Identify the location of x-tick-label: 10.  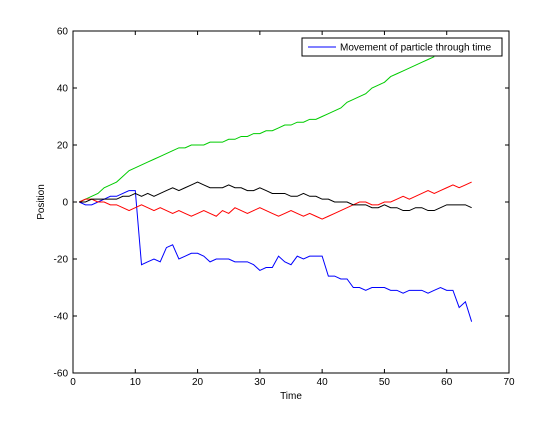
(136, 382).